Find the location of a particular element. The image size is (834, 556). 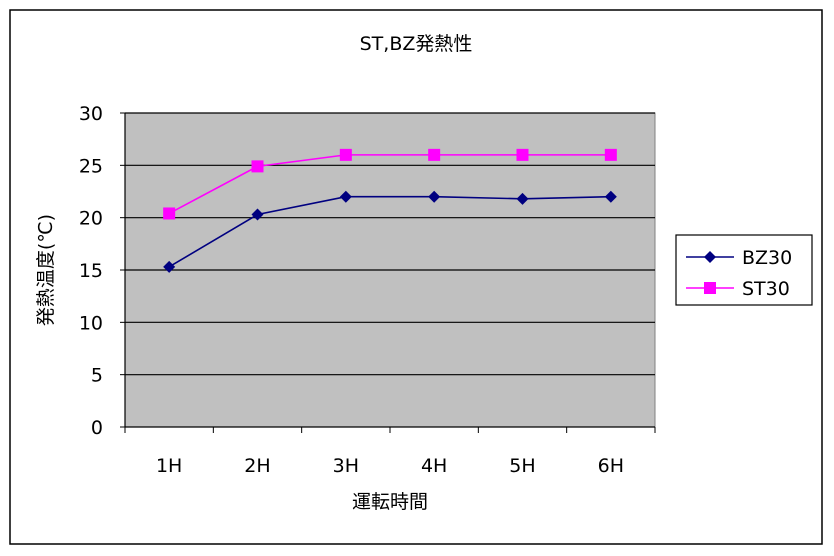

x-tick-label: 2H is located at coordinates (257, 466).